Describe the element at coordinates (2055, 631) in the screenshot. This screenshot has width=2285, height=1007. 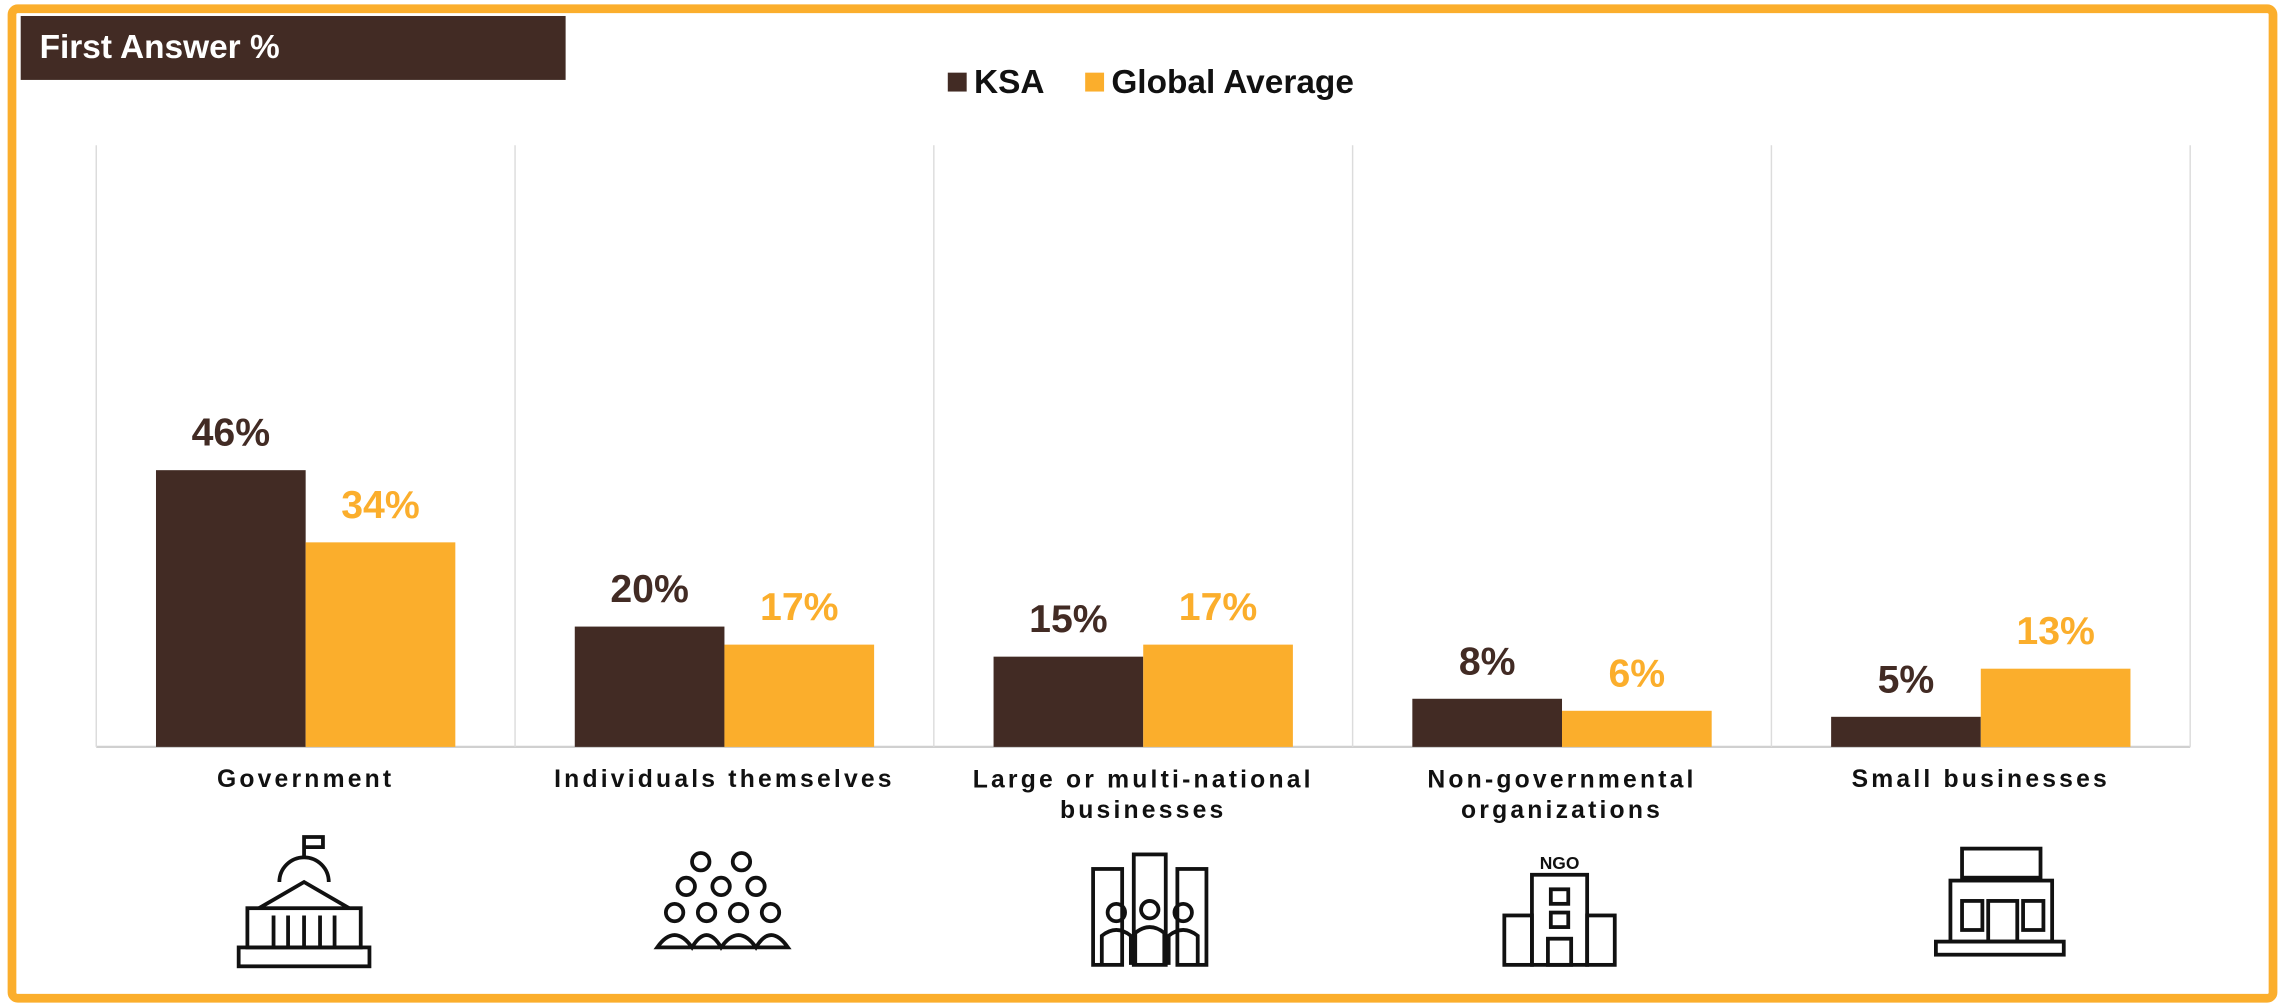
I see `value-label: 13%` at that location.